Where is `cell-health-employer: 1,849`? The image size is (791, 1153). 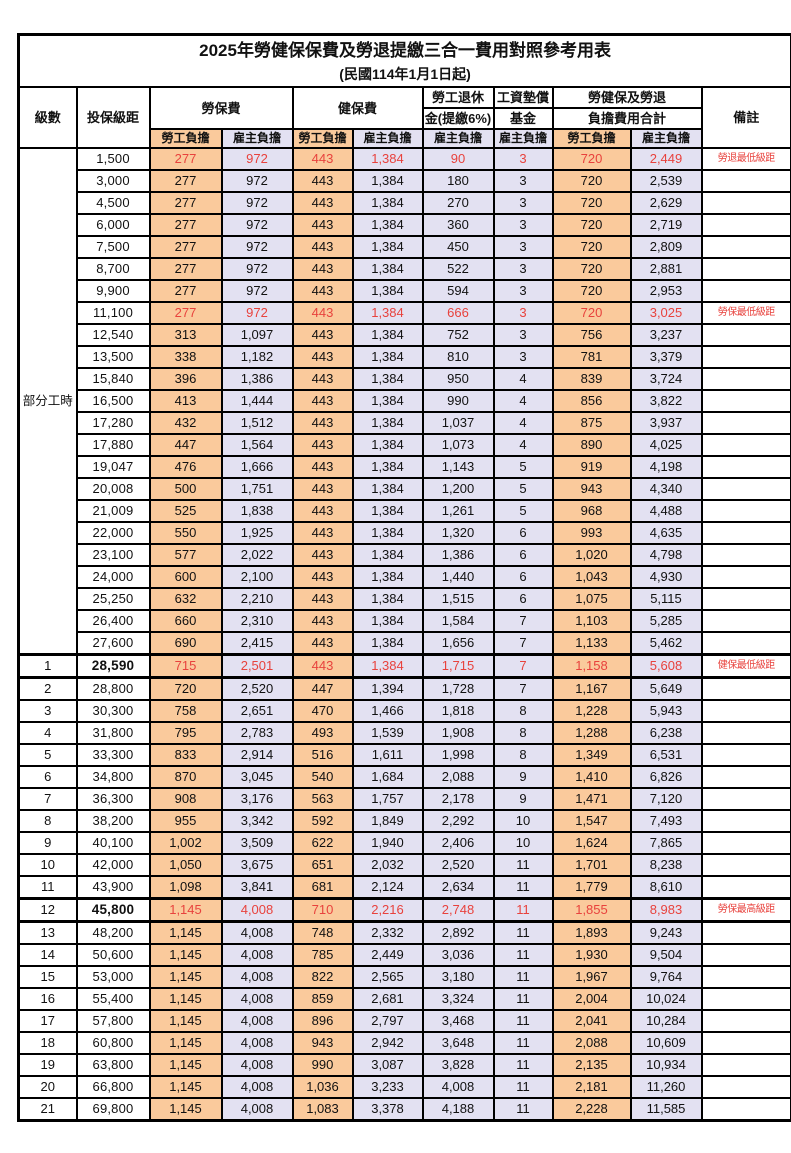 cell-health-employer: 1,849 is located at coordinates (388, 821).